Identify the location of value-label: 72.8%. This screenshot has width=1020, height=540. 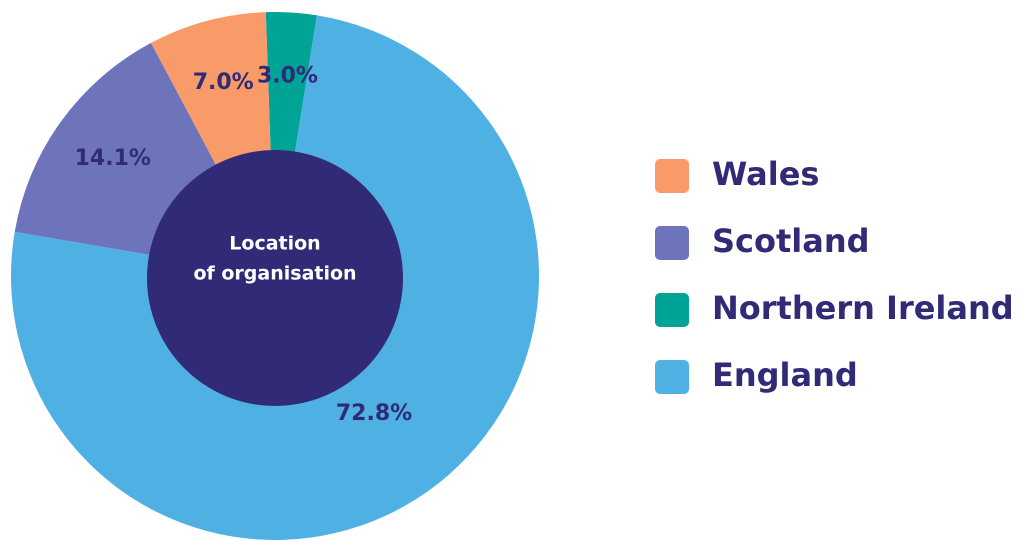
(374, 413).